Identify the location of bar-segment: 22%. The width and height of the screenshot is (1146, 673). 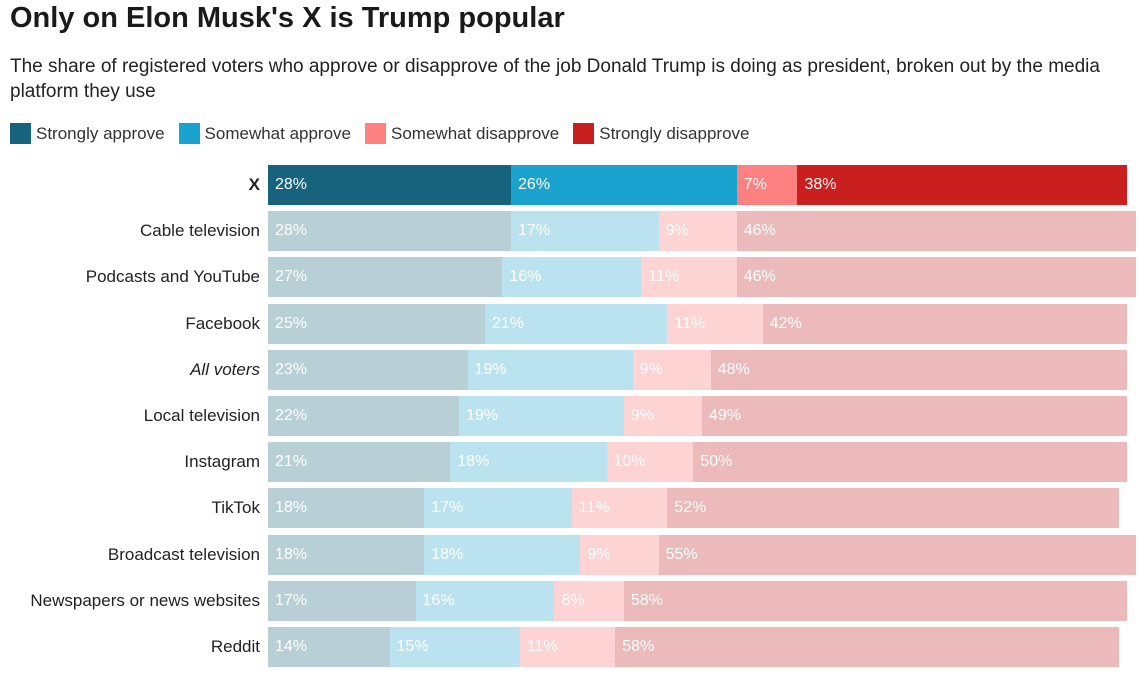
(363, 416).